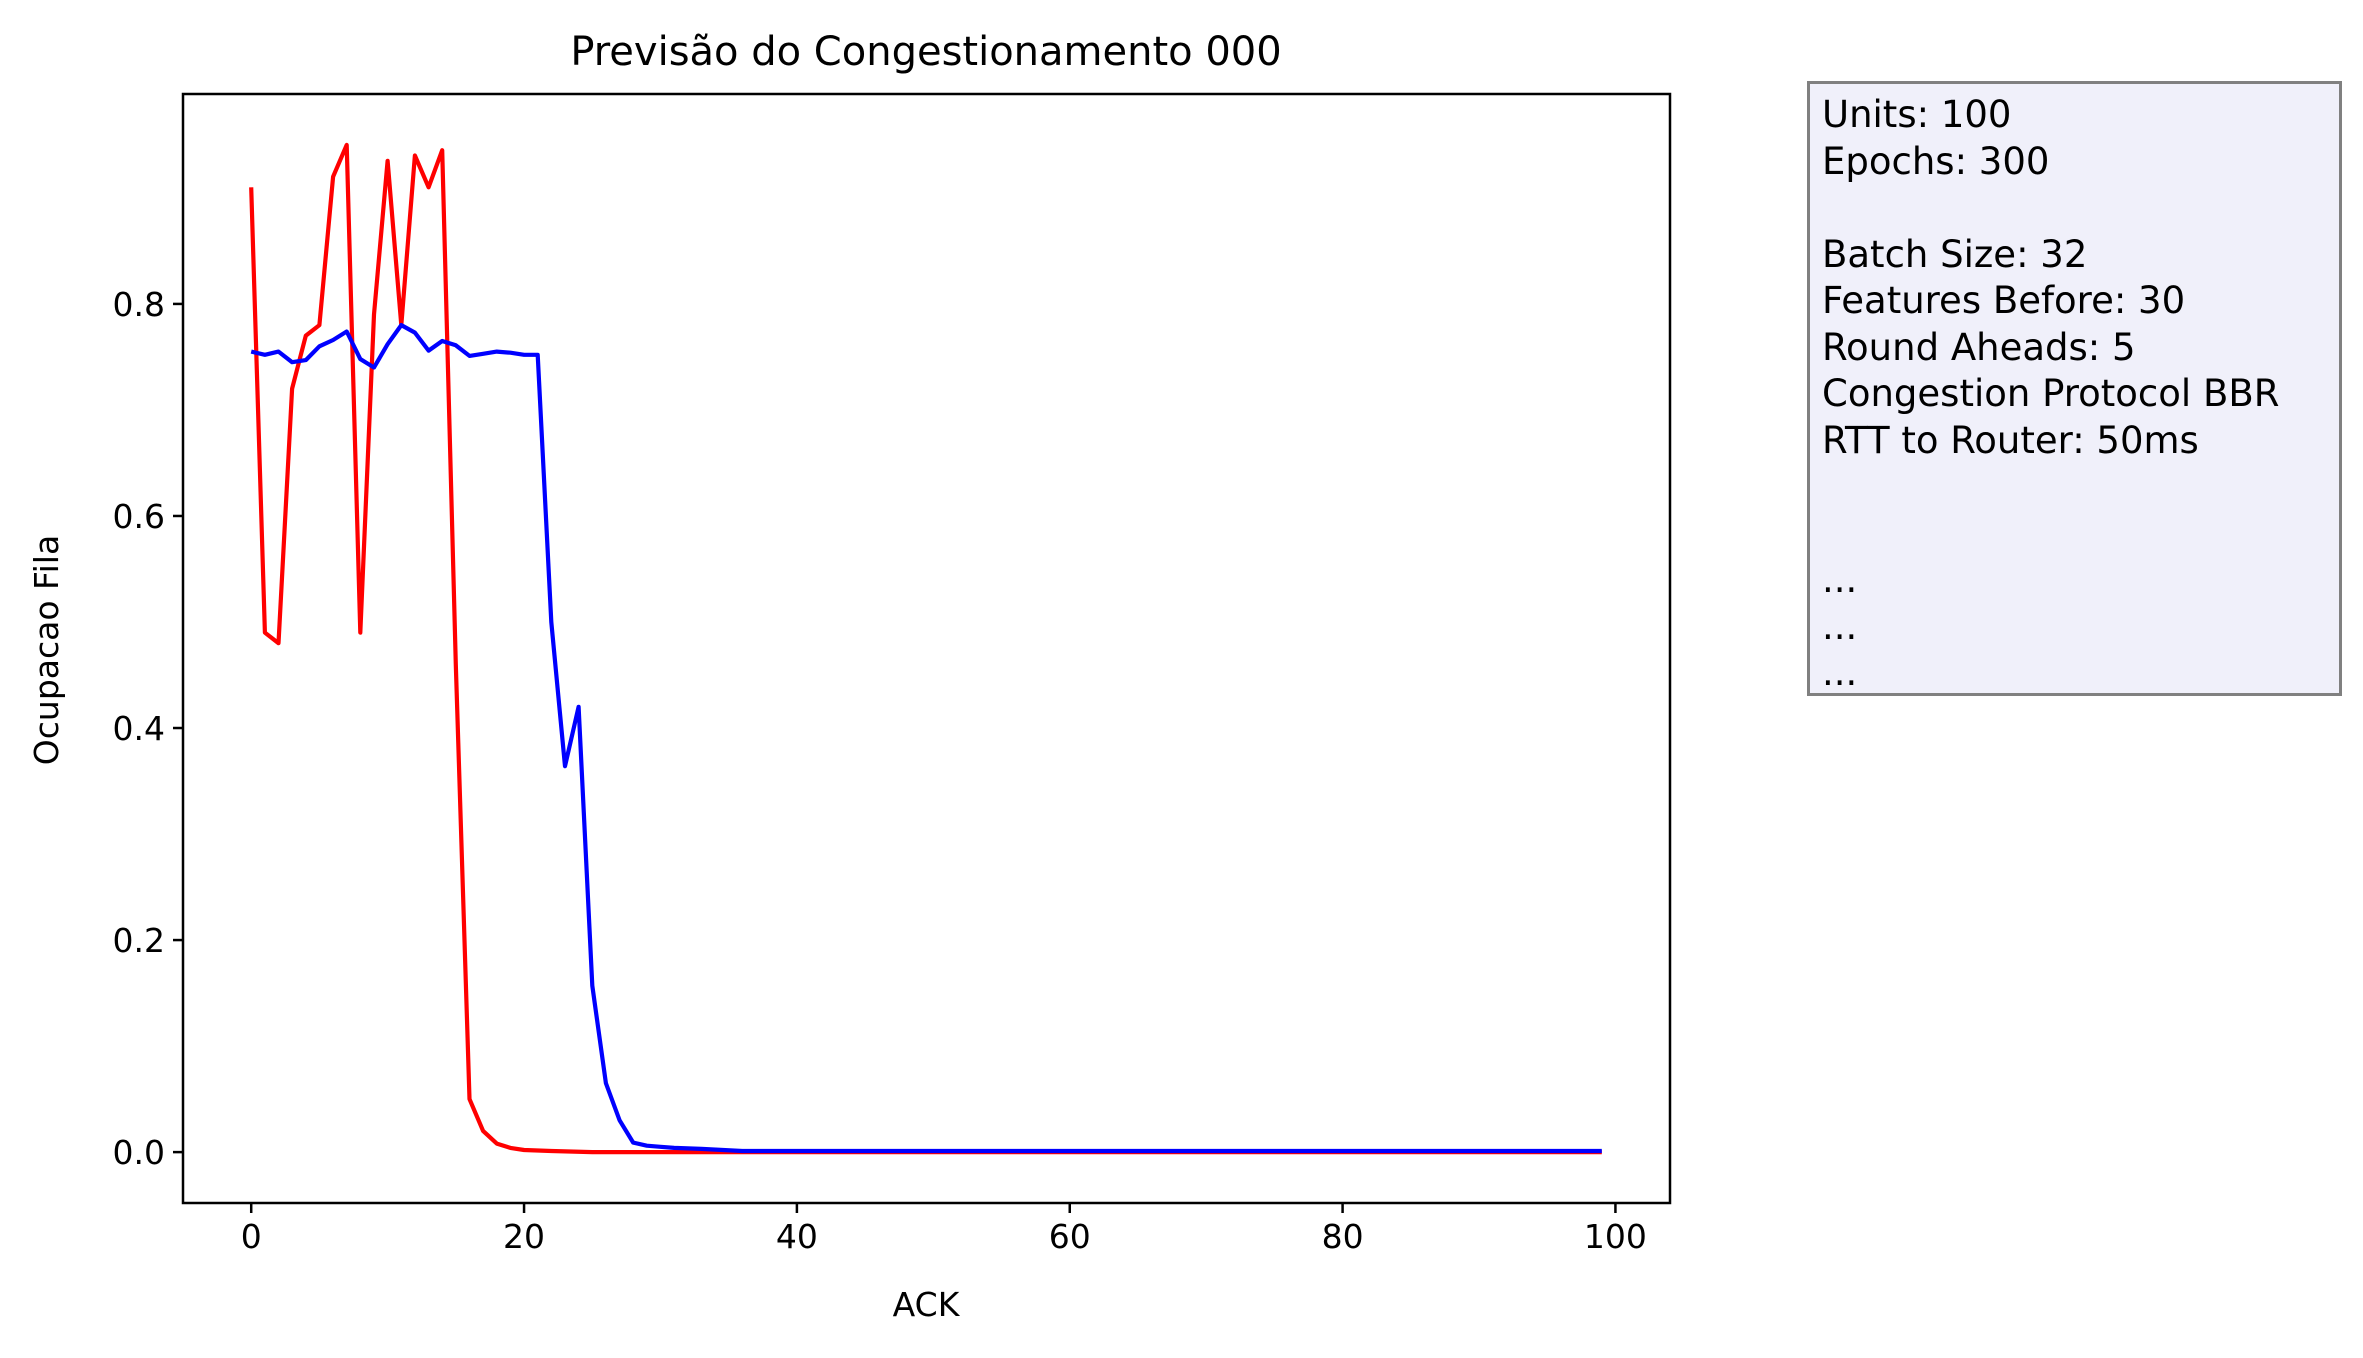  What do you see at coordinates (1615, 1236) in the screenshot?
I see `x-tick-label: 100` at bounding box center [1615, 1236].